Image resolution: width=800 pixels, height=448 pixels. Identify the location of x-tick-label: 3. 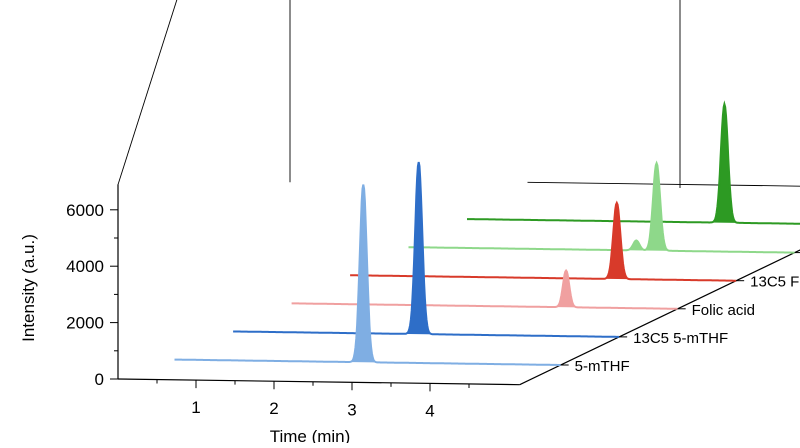
(351, 409).